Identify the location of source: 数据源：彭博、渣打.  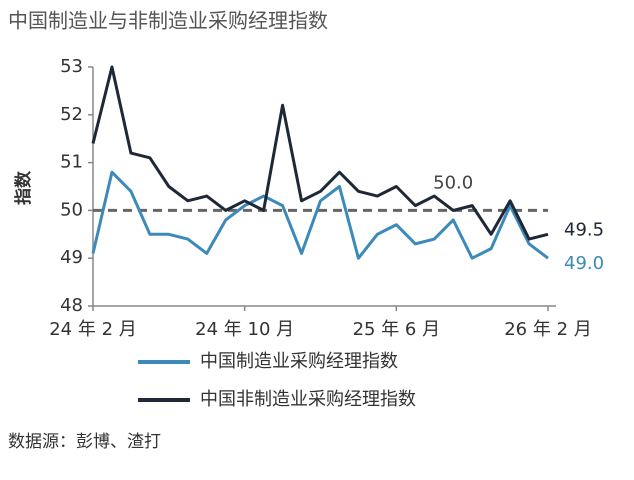
(84, 442).